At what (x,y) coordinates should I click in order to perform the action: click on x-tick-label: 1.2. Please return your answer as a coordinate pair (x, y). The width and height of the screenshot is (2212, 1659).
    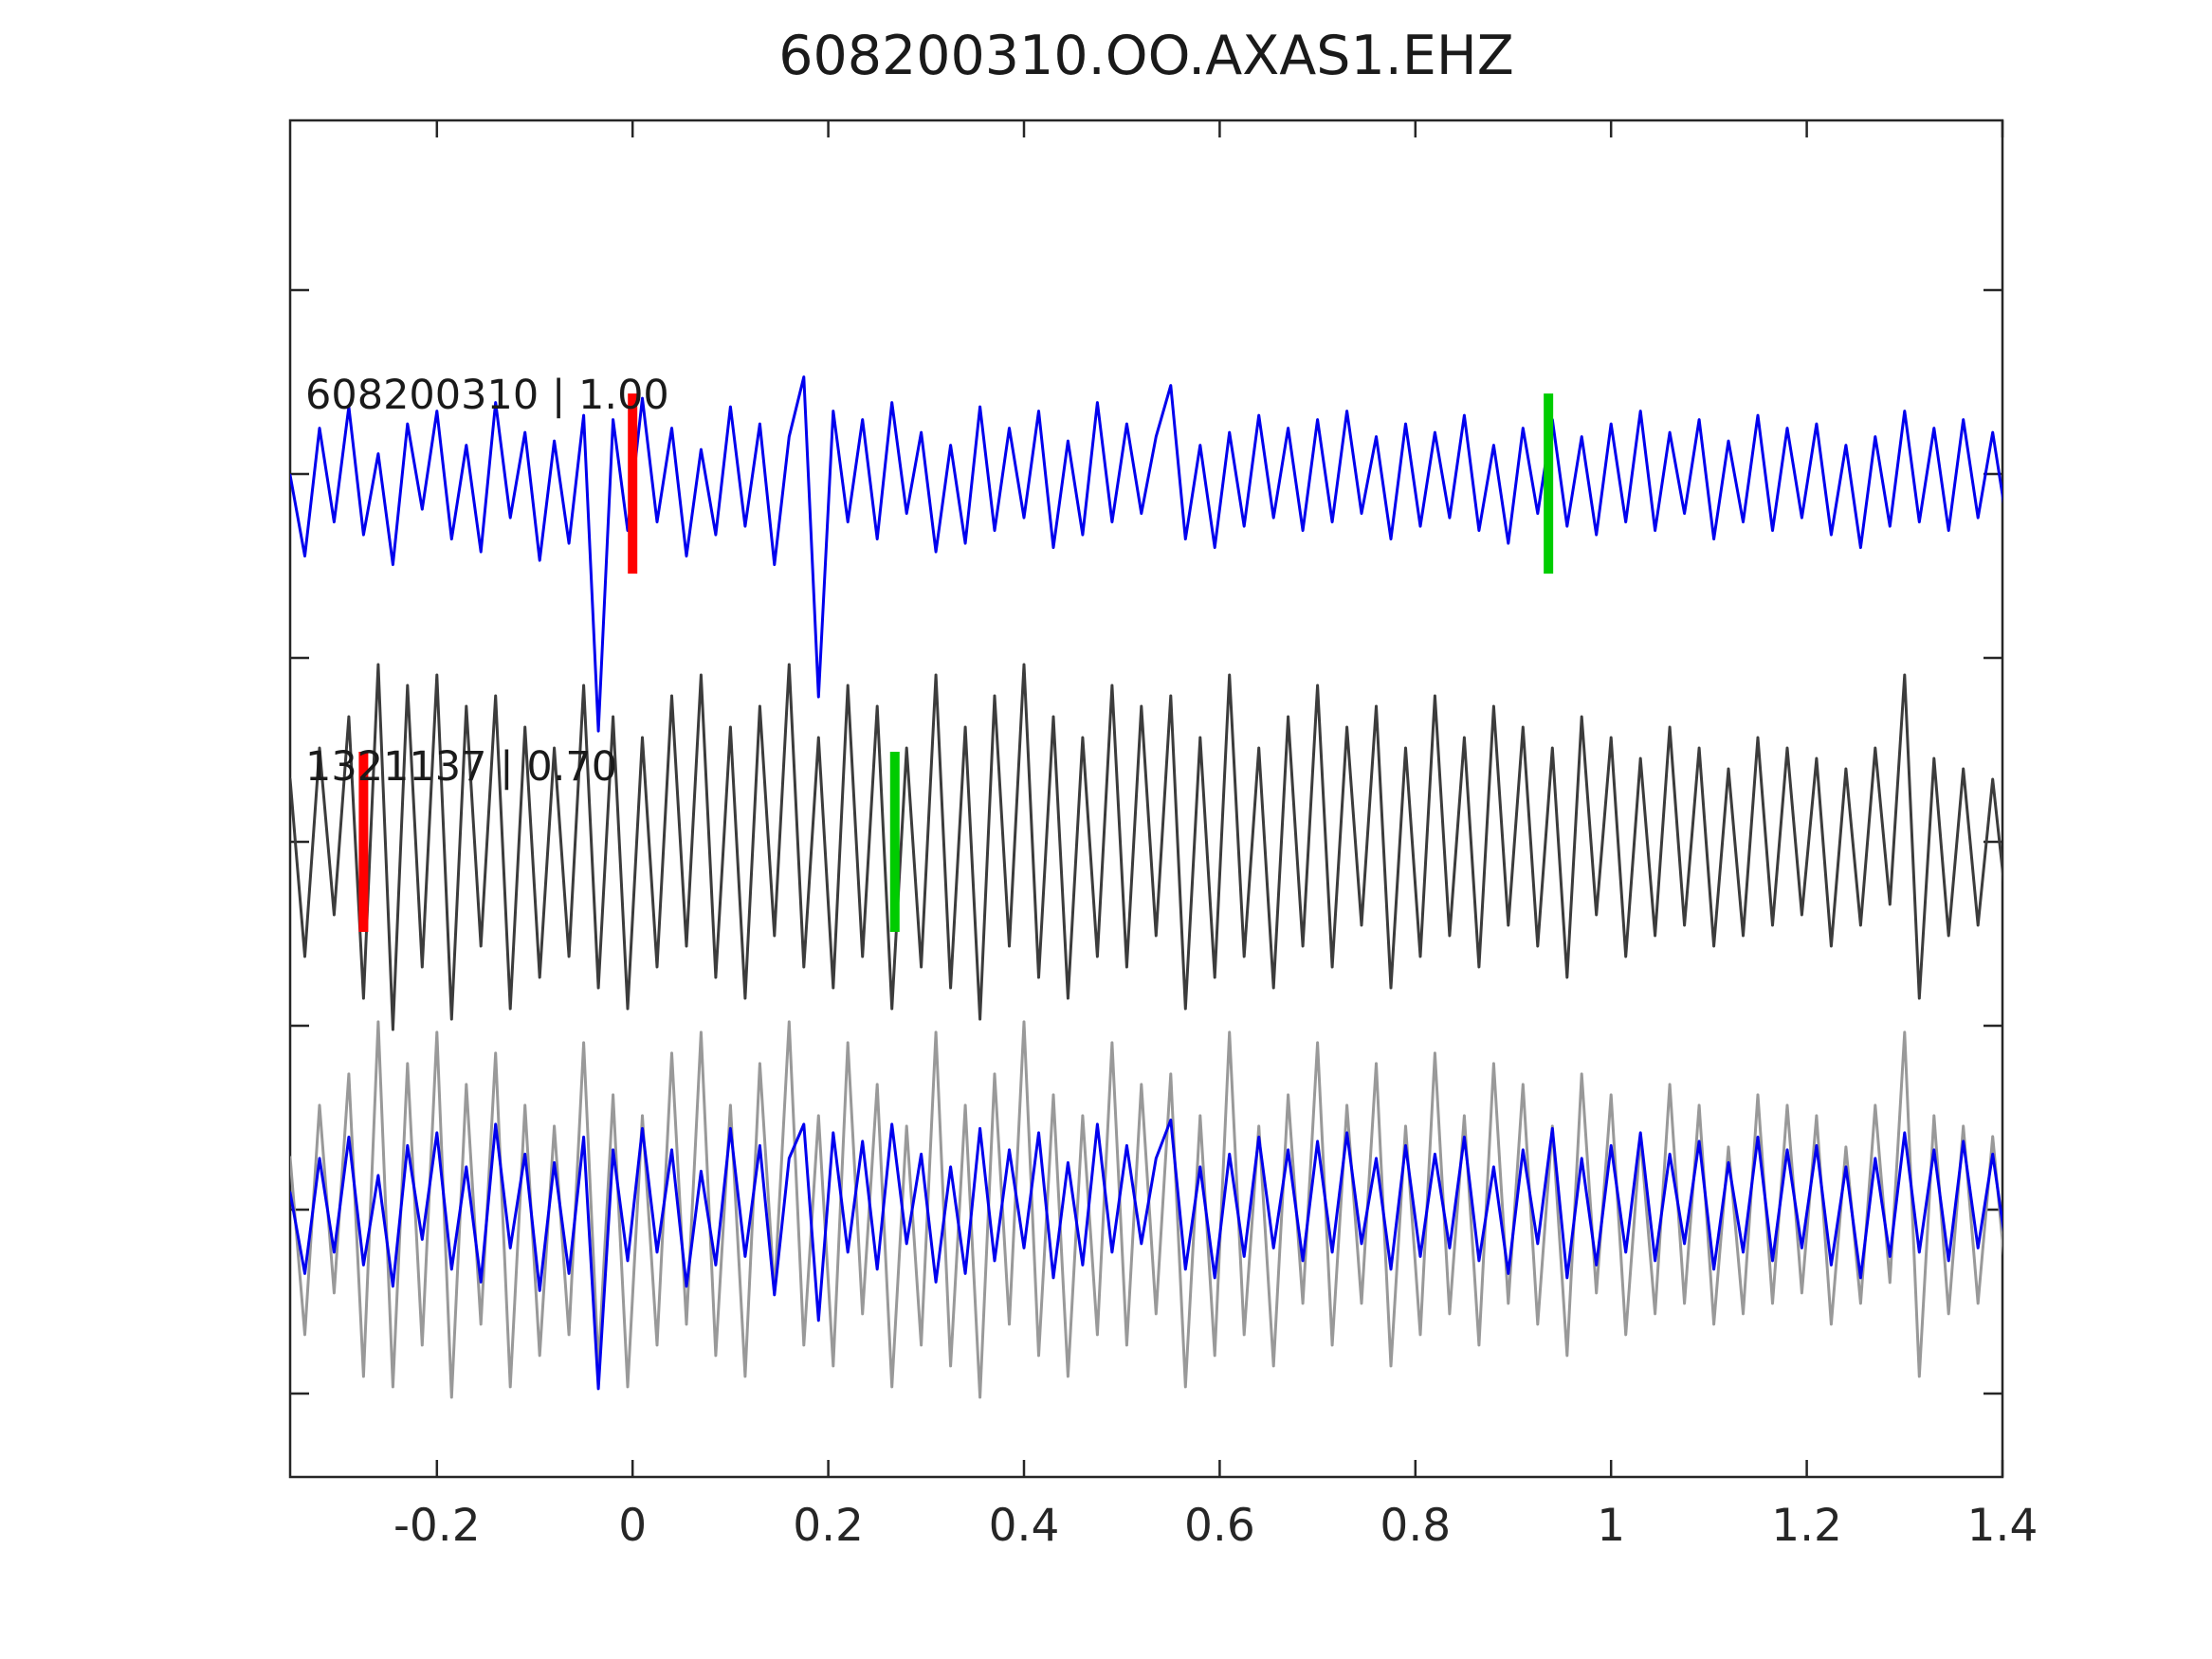
    Looking at the image, I should click on (1806, 1526).